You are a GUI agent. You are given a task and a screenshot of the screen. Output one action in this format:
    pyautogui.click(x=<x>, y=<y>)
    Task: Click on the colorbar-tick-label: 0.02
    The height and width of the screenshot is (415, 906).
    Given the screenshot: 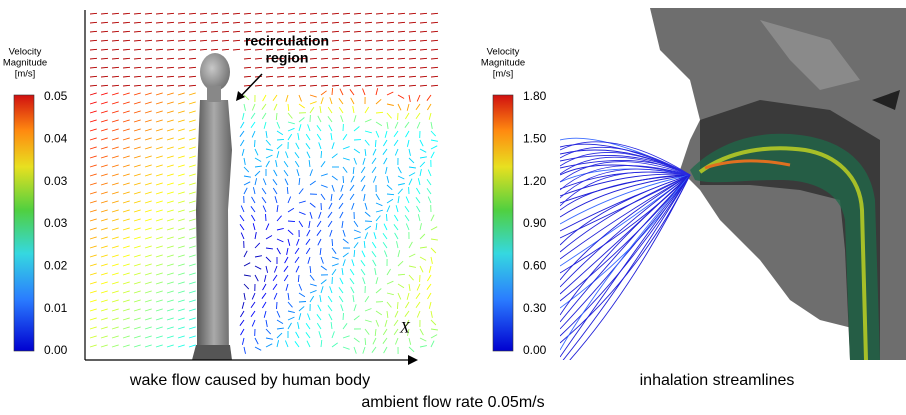 What is the action you would take?
    pyautogui.click(x=56, y=266)
    